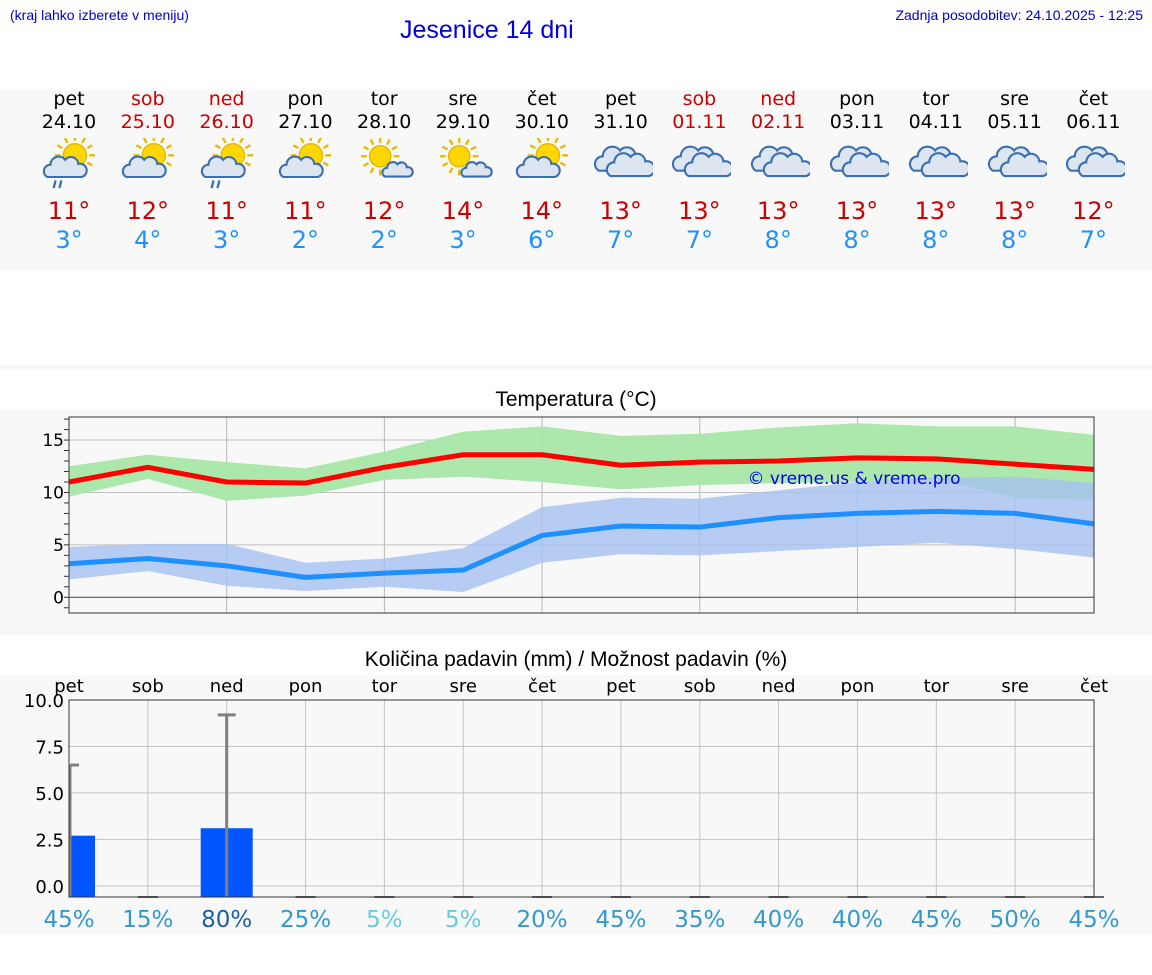 The image size is (1152, 975). I want to click on precip-probability: 35%, so click(699, 920).